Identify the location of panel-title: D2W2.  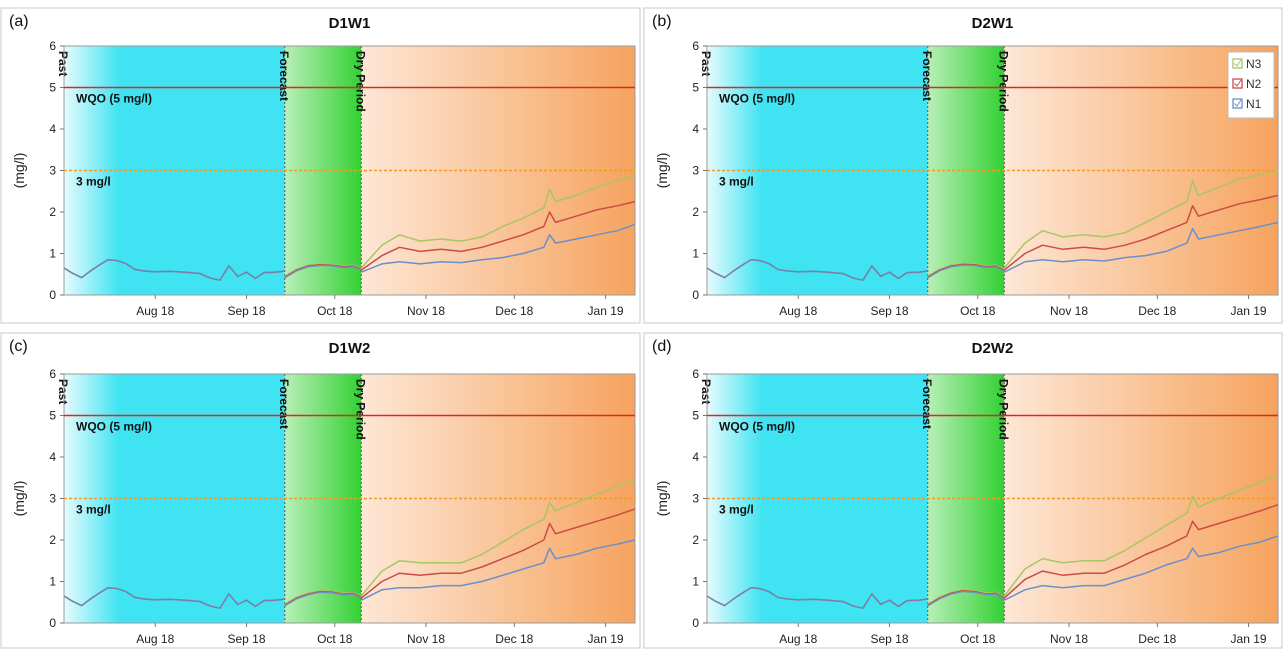
(993, 348).